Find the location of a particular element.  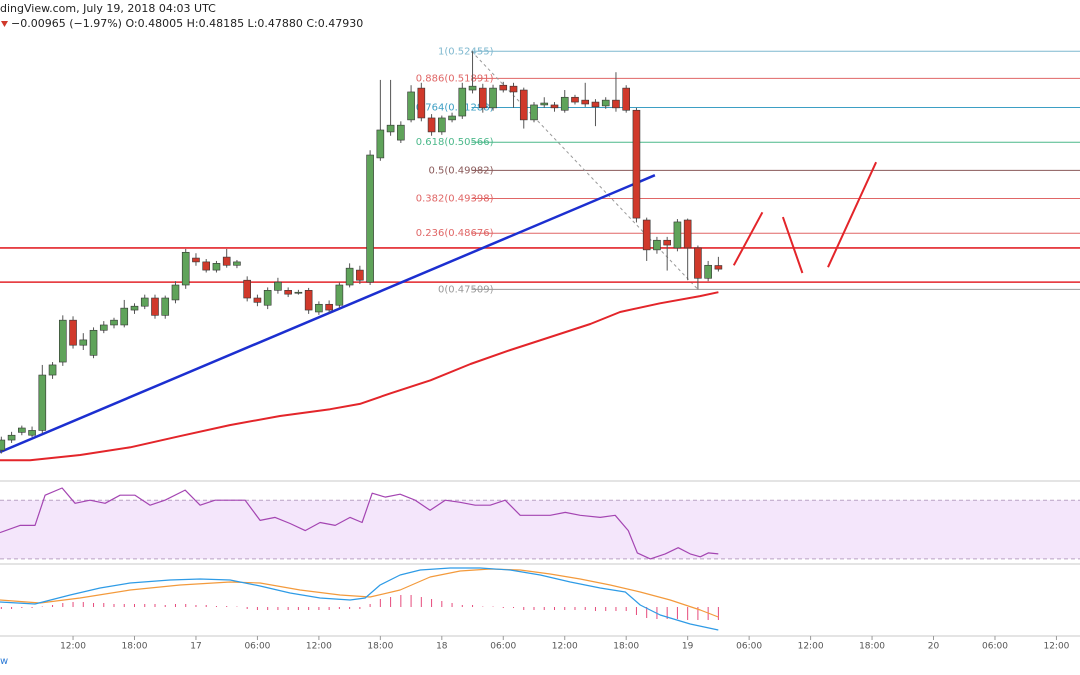

x-tick-label: 20 is located at coordinates (934, 647).